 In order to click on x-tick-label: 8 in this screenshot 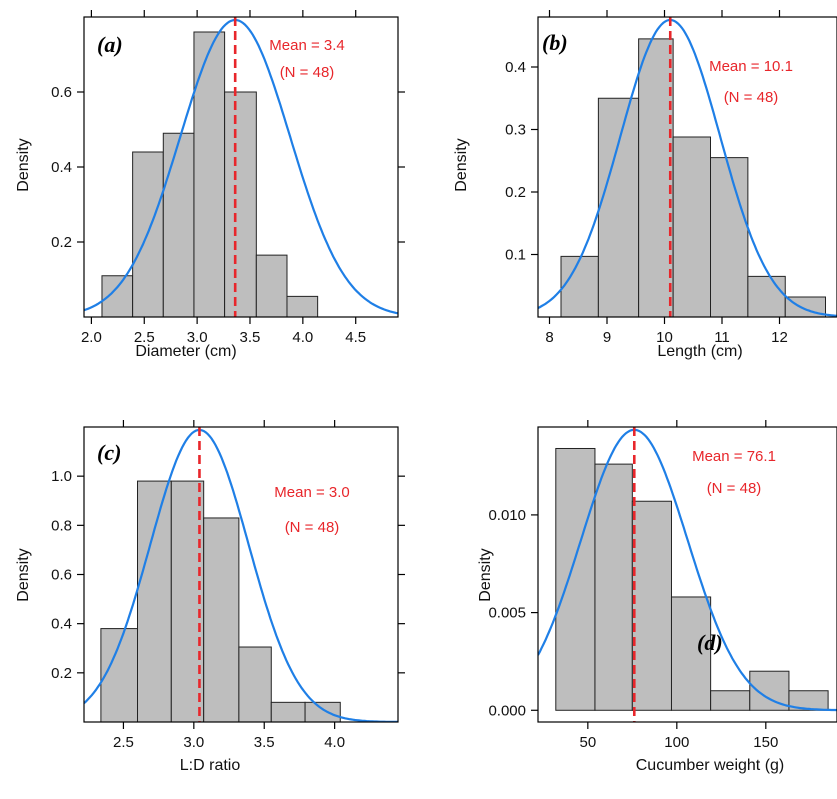, I will do `click(549, 337)`.